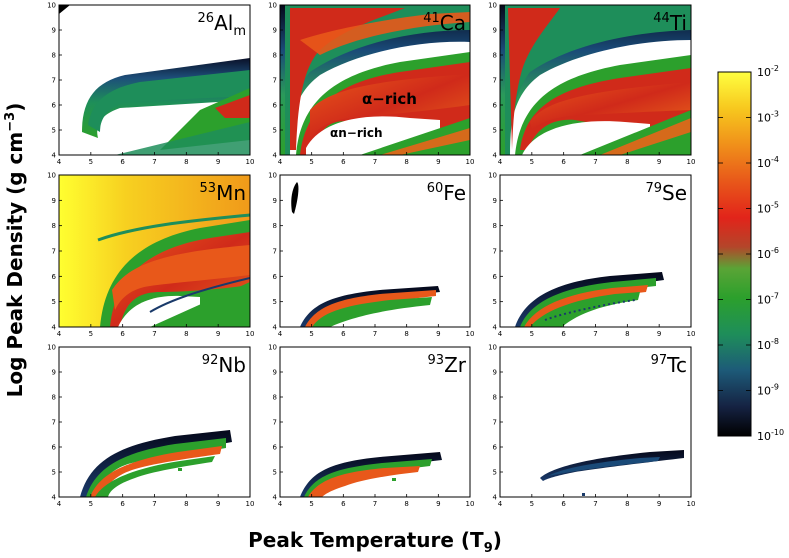  I want to click on panel-title-mass: 53, so click(208, 188).